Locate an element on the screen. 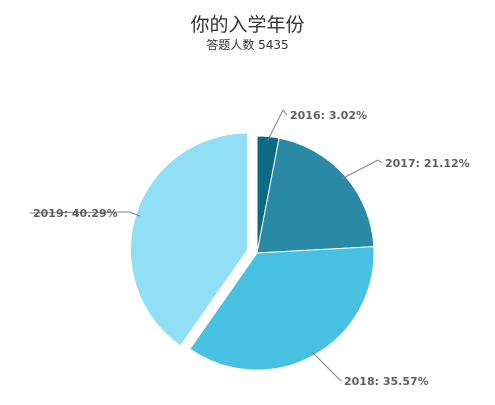 This screenshot has width=495, height=405. data-label-2018: 2018: 35.57% is located at coordinates (386, 381).